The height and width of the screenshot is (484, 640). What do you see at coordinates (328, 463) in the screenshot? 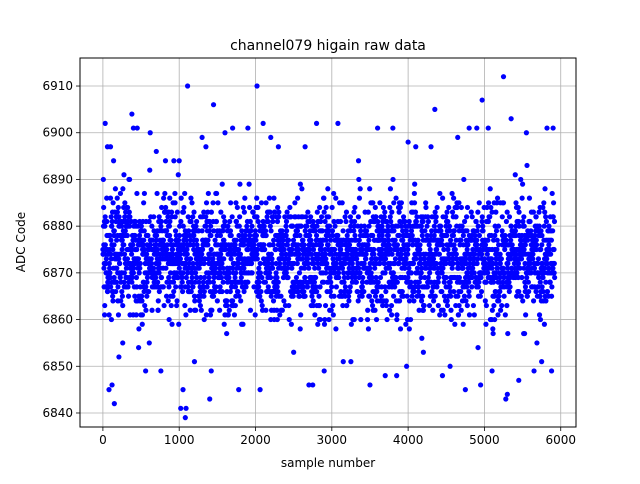
I see `x-axis-label: sample number` at bounding box center [328, 463].